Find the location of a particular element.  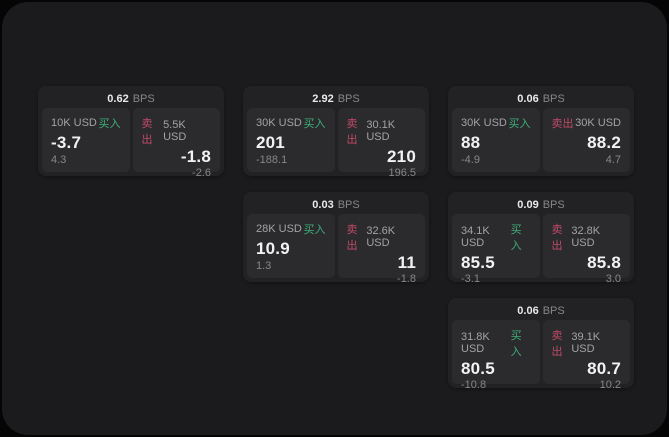

sell-sub-value: -1.8 is located at coordinates (406, 279).